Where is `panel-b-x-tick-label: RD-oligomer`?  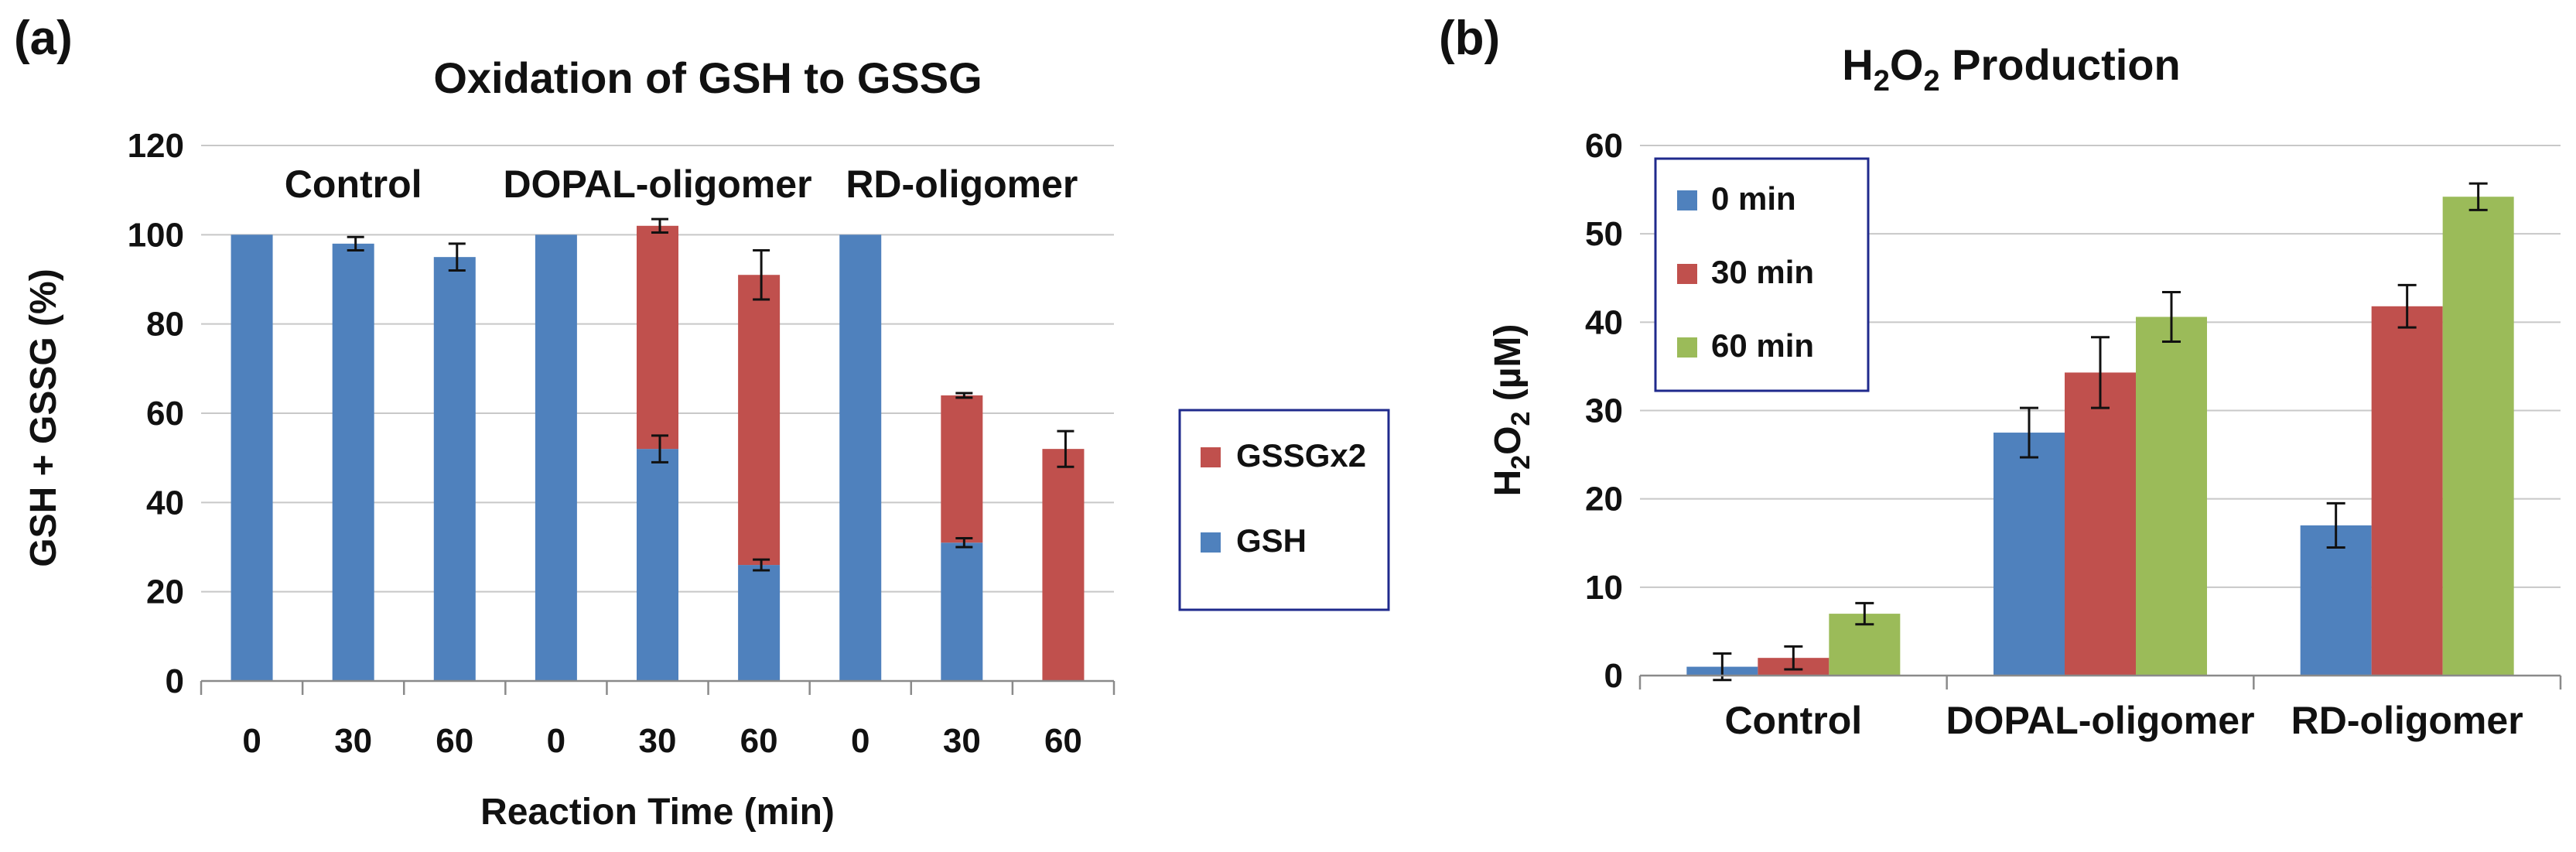 panel-b-x-tick-label: RD-oligomer is located at coordinates (2407, 720).